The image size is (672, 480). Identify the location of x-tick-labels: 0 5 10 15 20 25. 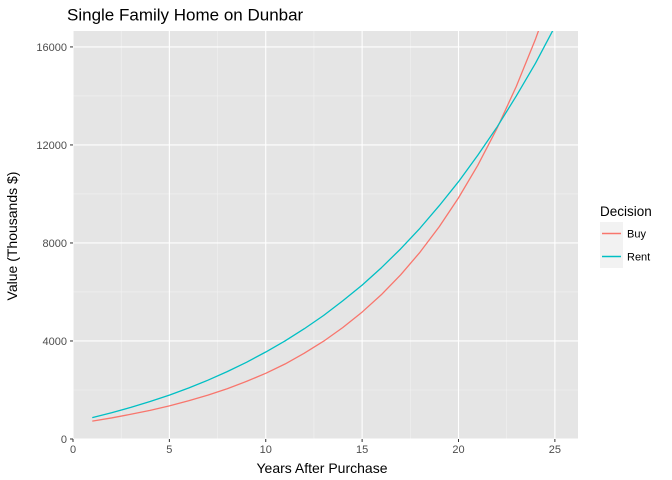
(315, 450).